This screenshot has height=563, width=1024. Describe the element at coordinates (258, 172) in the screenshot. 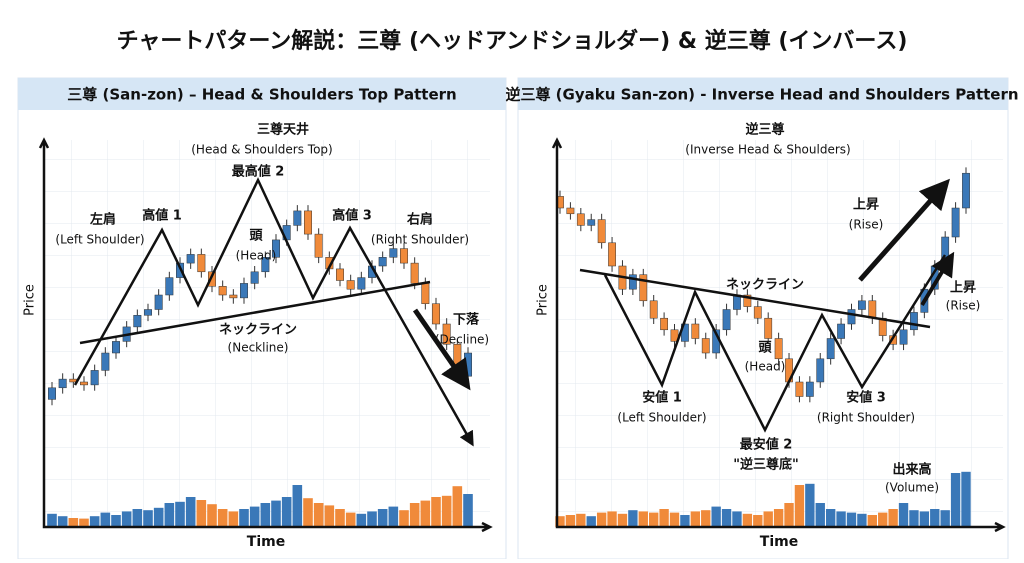

I see `annotation: 最高値 2` at that location.